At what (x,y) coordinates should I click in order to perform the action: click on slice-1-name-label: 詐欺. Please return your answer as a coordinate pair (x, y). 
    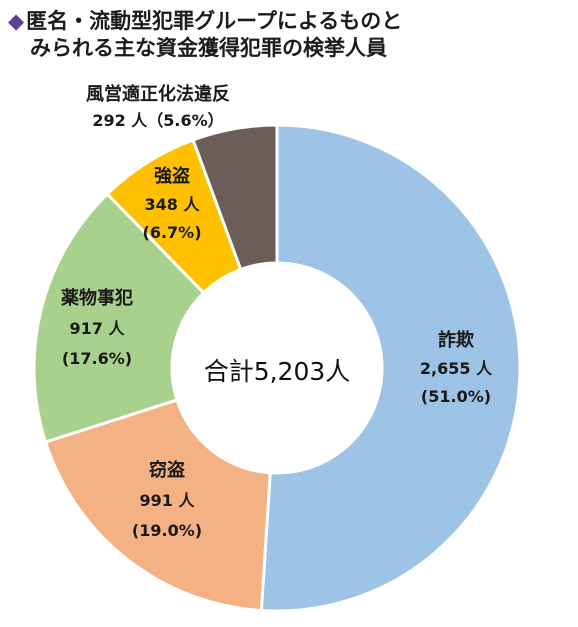
    Looking at the image, I should click on (456, 340).